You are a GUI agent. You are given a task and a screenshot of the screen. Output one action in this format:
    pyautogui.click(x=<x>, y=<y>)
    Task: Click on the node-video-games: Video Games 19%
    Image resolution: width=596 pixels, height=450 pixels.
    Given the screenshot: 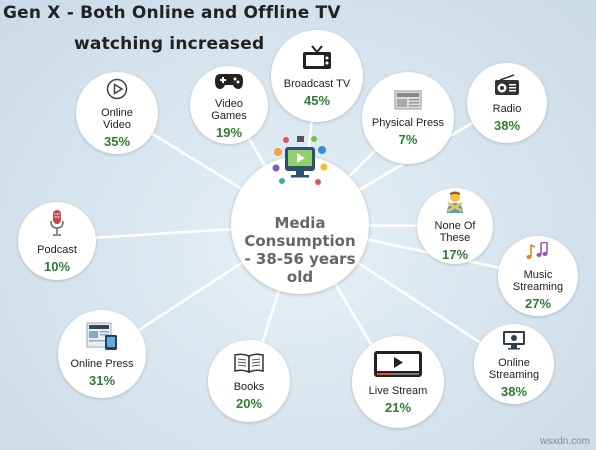 What is the action you would take?
    pyautogui.click(x=229, y=105)
    